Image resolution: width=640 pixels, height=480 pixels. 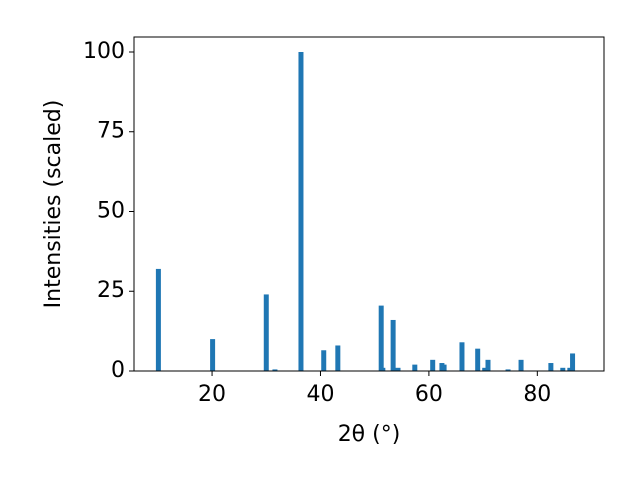 I want to click on y-tick-label: 75, so click(x=111, y=131).